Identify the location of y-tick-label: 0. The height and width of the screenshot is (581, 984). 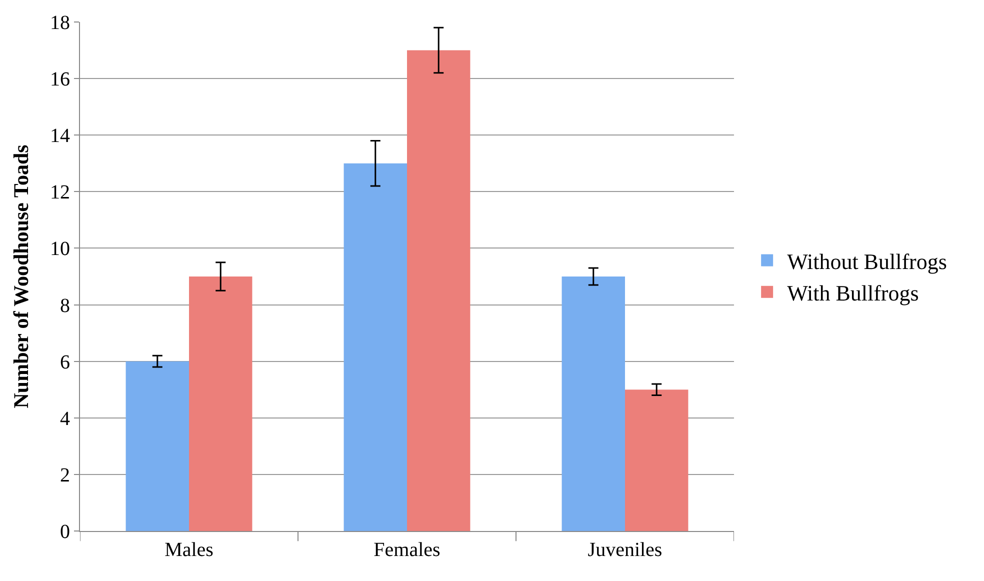
(65, 532).